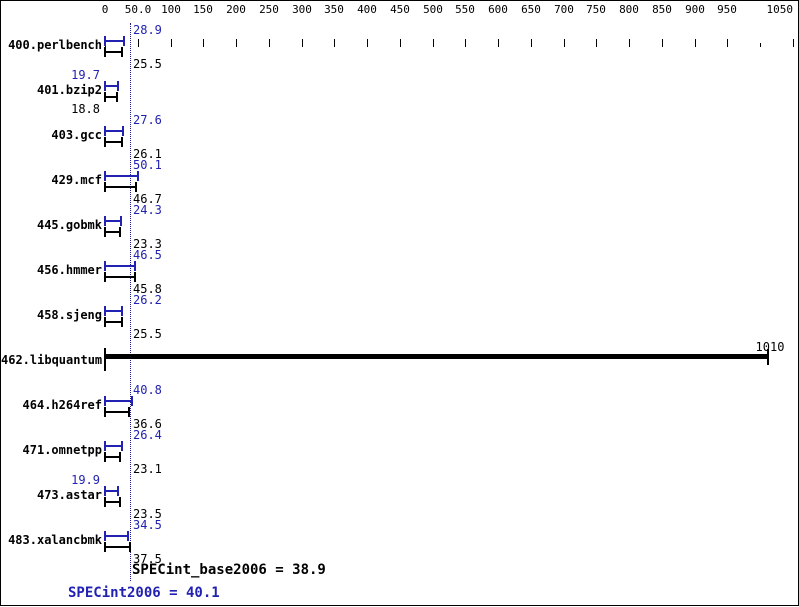 The width and height of the screenshot is (799, 607). Describe the element at coordinates (147, 514) in the screenshot. I see `base-value-label: 23.5` at that location.